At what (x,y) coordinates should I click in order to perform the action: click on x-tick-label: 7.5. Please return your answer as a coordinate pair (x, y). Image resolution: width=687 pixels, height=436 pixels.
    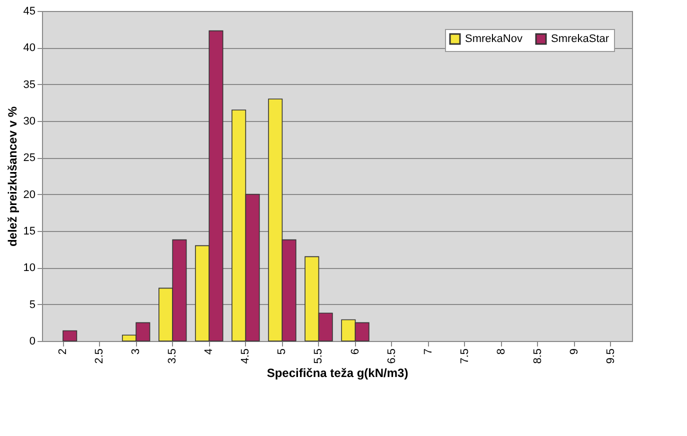
    Looking at the image, I should click on (464, 356).